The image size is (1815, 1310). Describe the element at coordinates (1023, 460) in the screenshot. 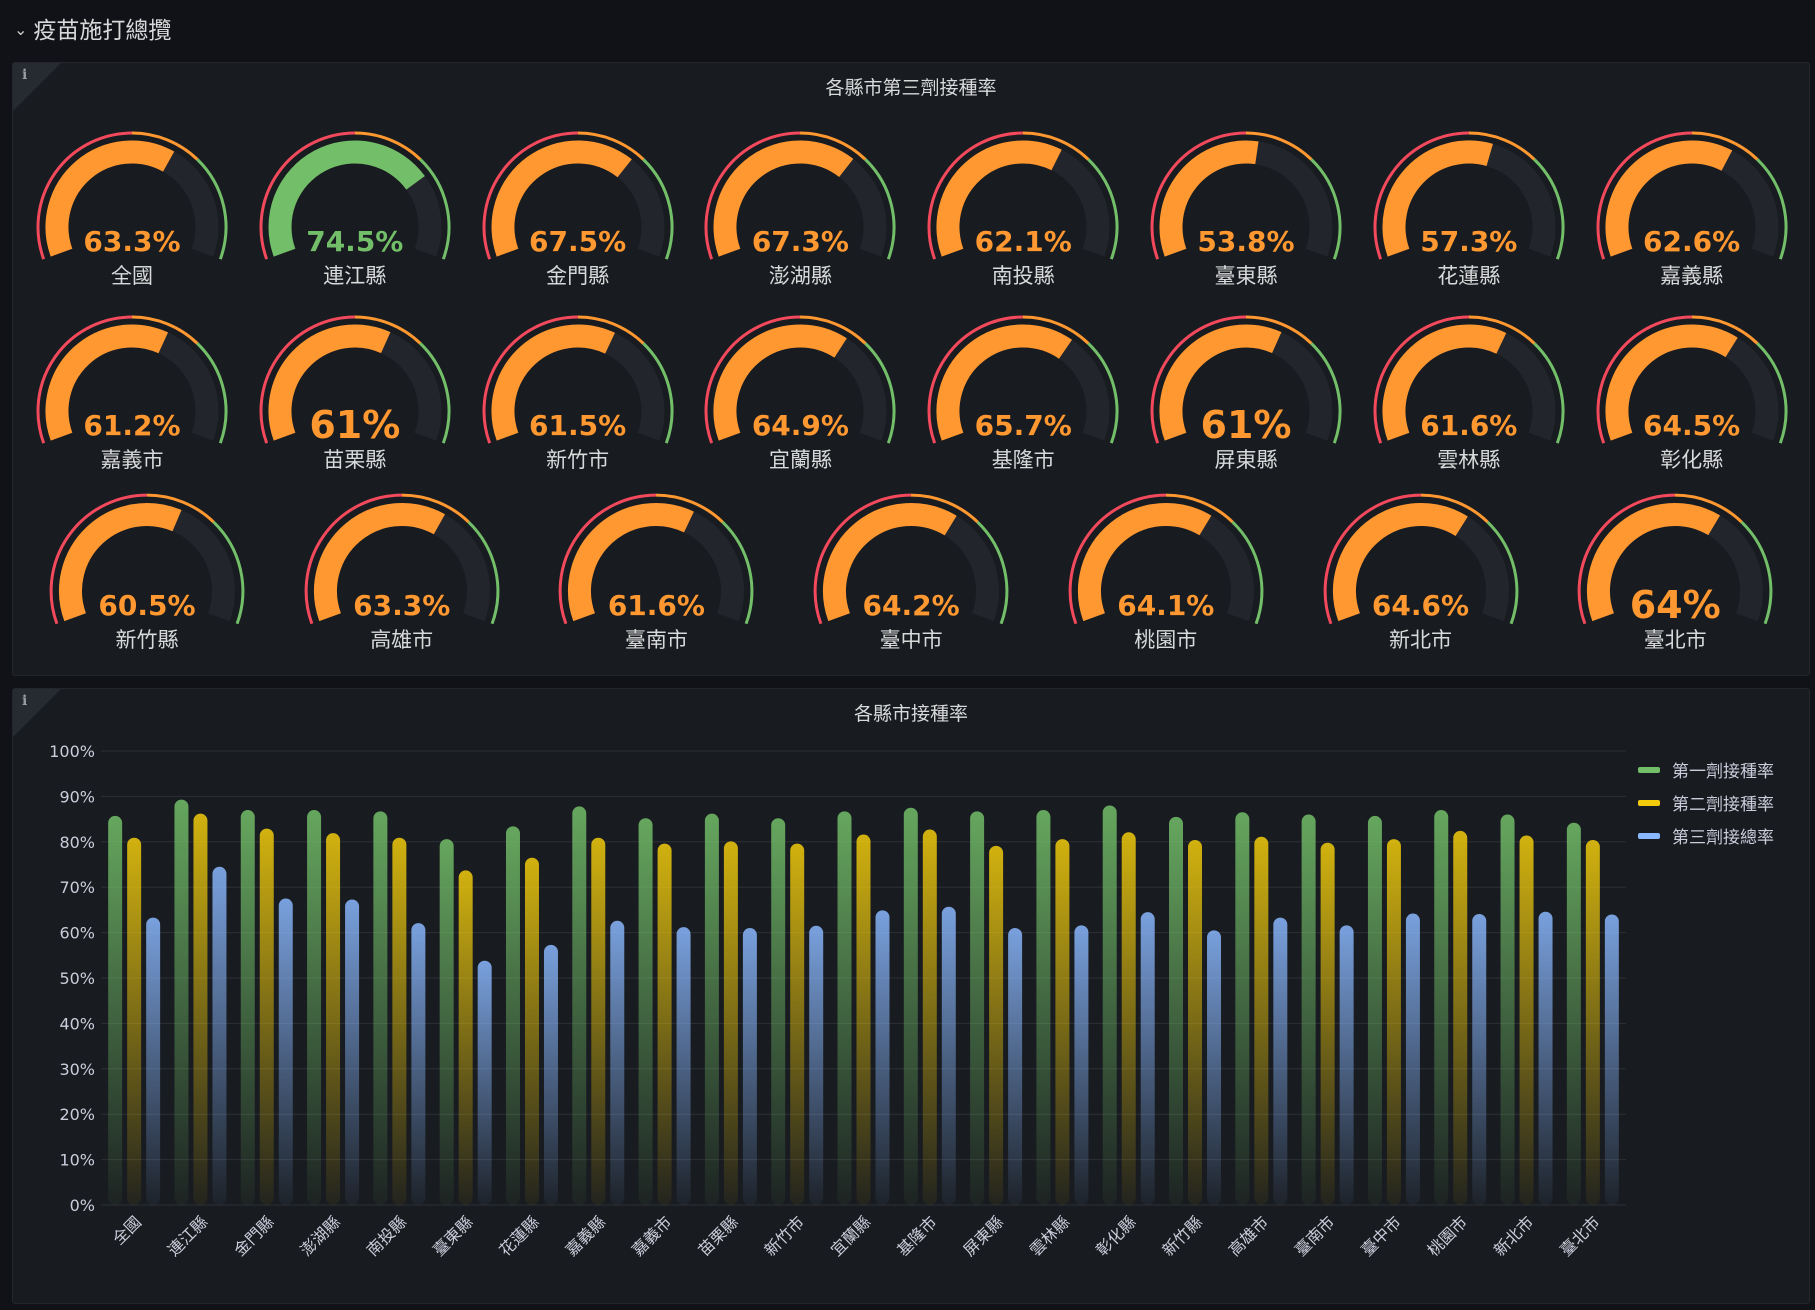

I see `gauge-label: 基隆市` at that location.